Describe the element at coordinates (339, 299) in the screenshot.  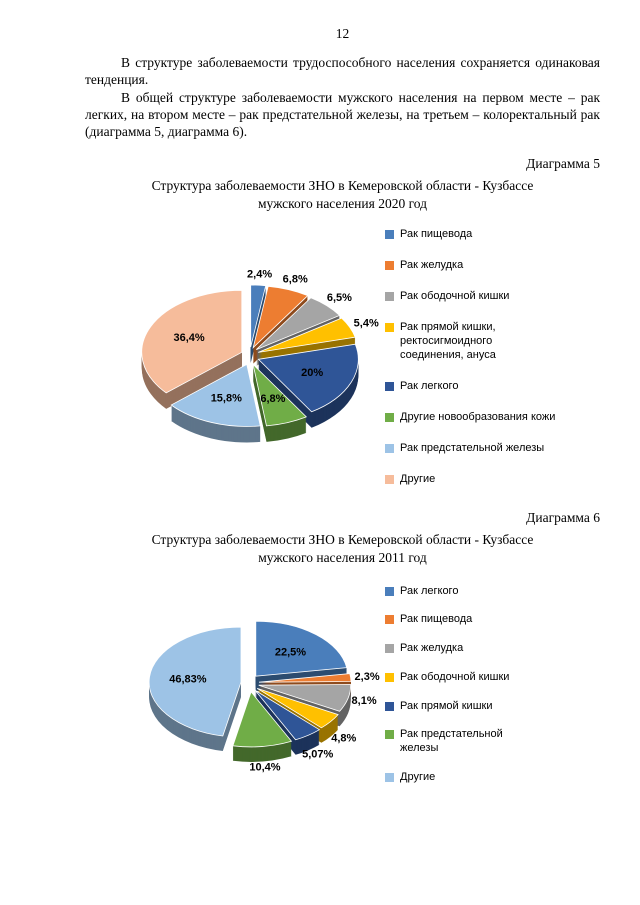
I see `pie-value-label: 6,5%` at that location.